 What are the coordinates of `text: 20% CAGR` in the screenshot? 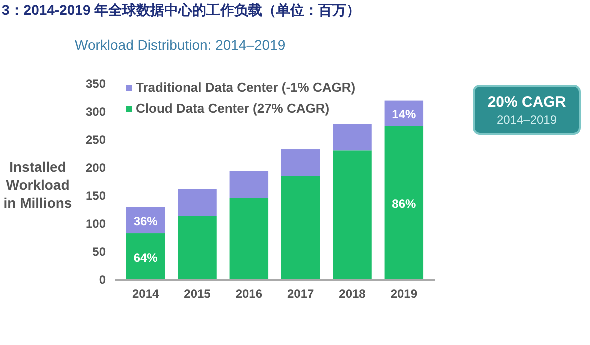 It's located at (527, 102).